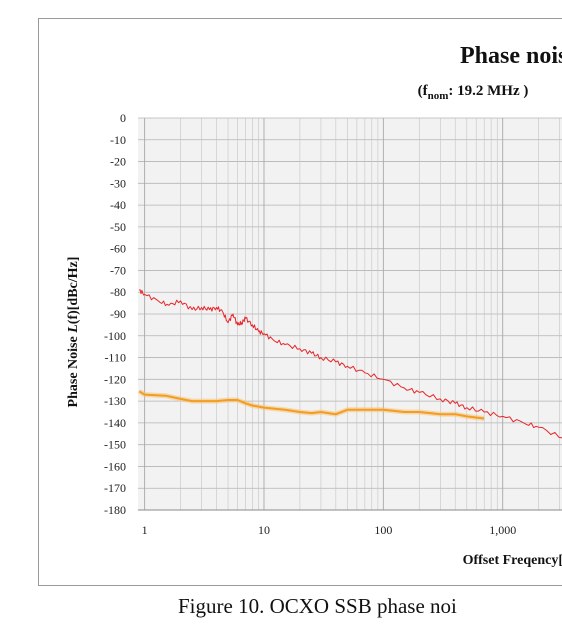 The width and height of the screenshot is (562, 632). Describe the element at coordinates (329, 530) in the screenshot. I see `x-tick-labels: 1 10 100 1,000` at that location.